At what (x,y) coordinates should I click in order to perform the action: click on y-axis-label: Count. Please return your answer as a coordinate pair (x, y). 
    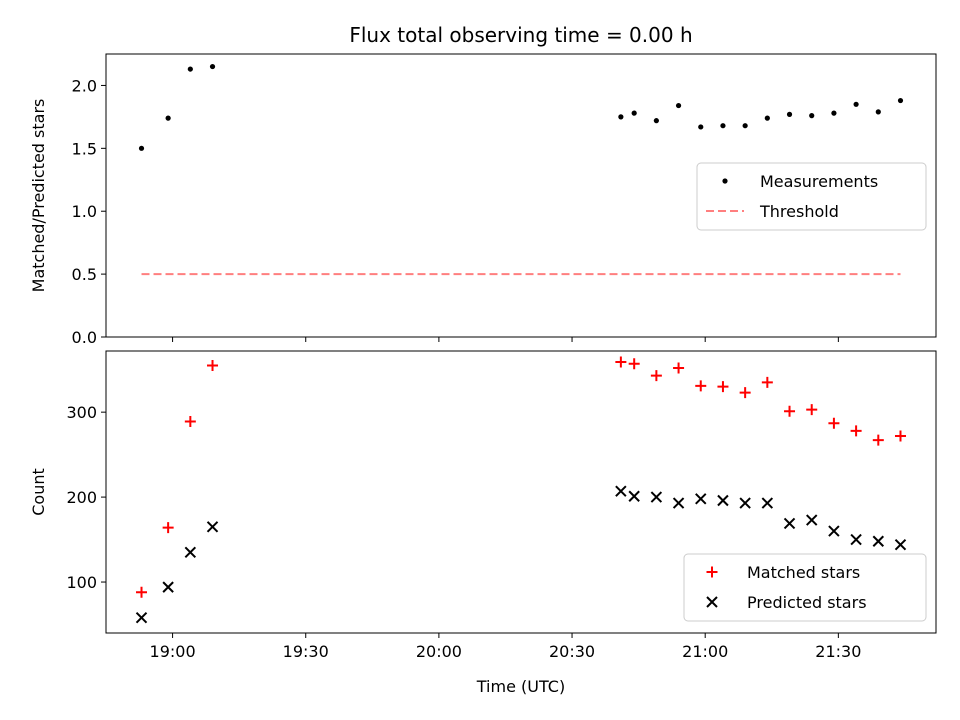
    Looking at the image, I should click on (38, 492).